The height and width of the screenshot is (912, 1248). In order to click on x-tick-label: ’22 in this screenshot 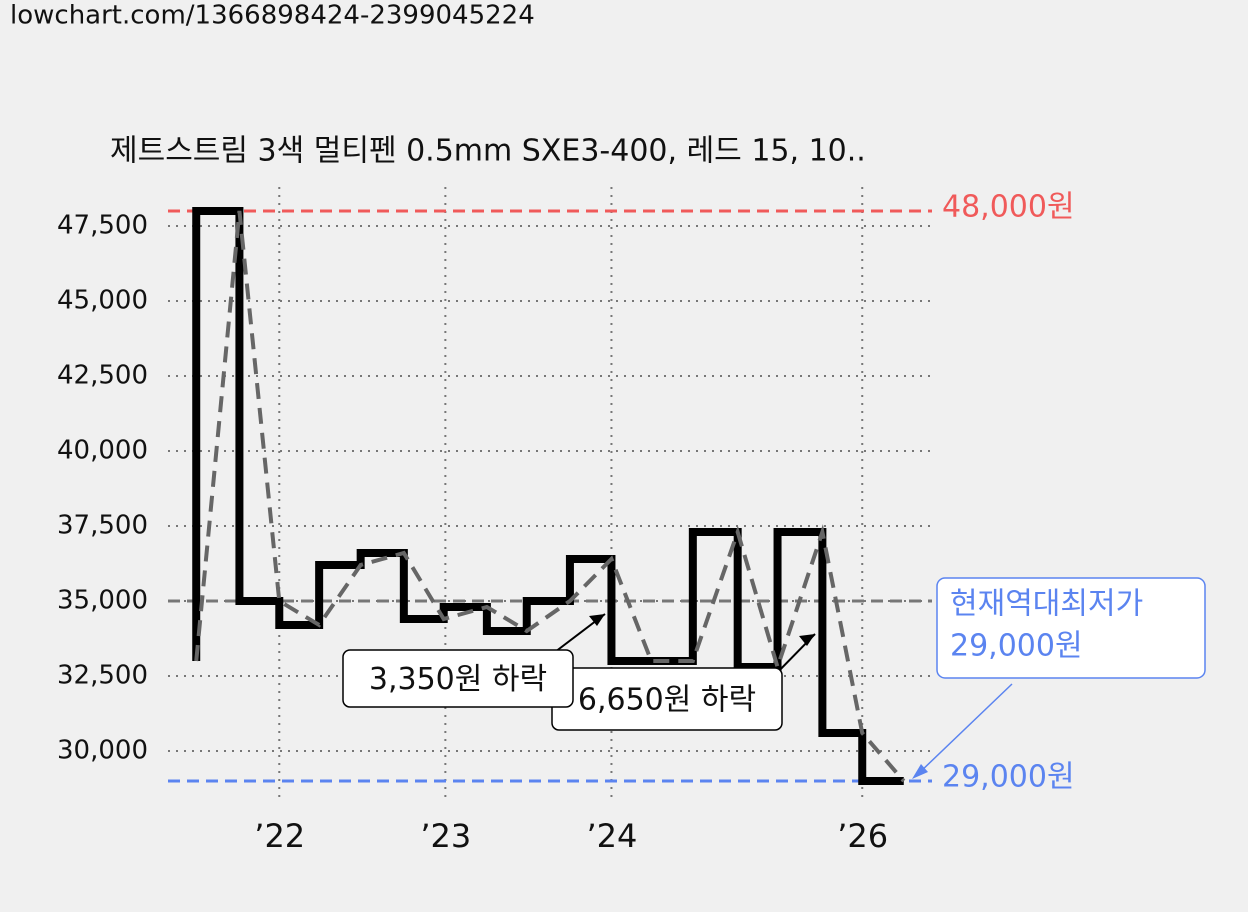, I will do `click(279, 836)`.